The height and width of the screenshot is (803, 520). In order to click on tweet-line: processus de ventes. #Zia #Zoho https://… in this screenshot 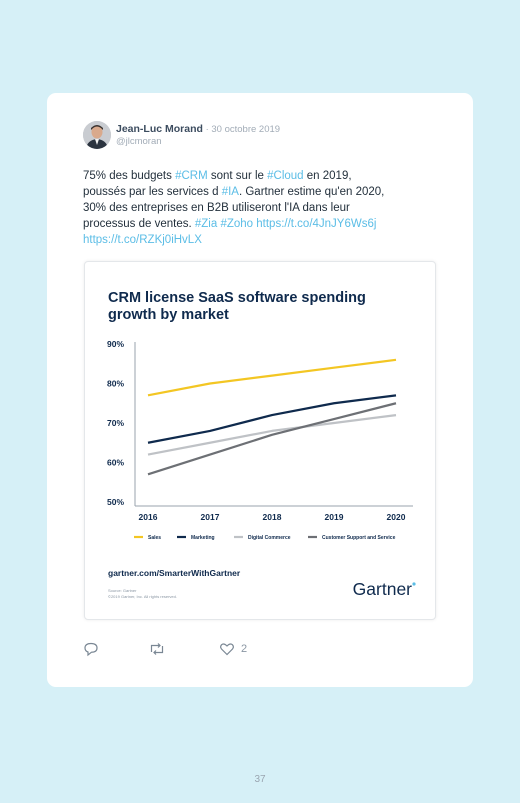, I will do `click(263, 224)`.